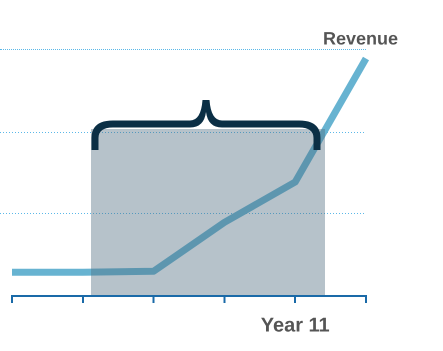  What do you see at coordinates (360, 38) in the screenshot?
I see `series-label: Revenue` at bounding box center [360, 38].